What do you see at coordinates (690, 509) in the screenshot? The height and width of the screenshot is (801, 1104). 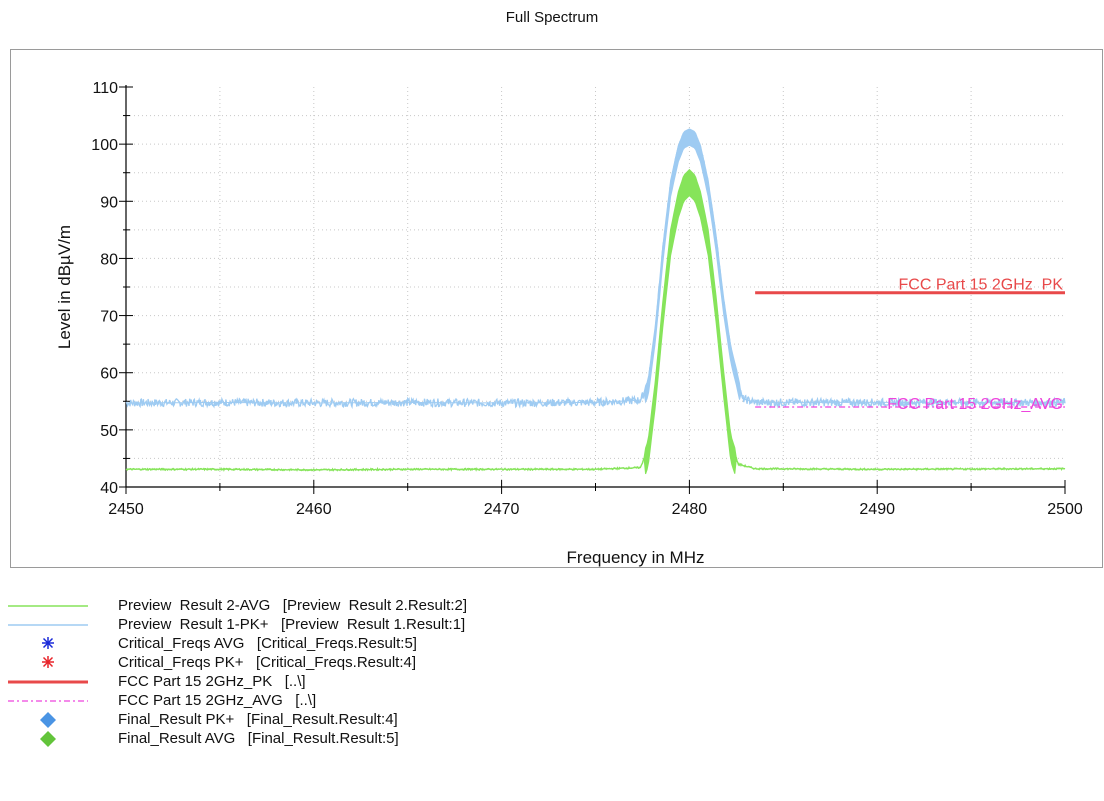 I see `x-tick-label: 2480` at bounding box center [690, 509].